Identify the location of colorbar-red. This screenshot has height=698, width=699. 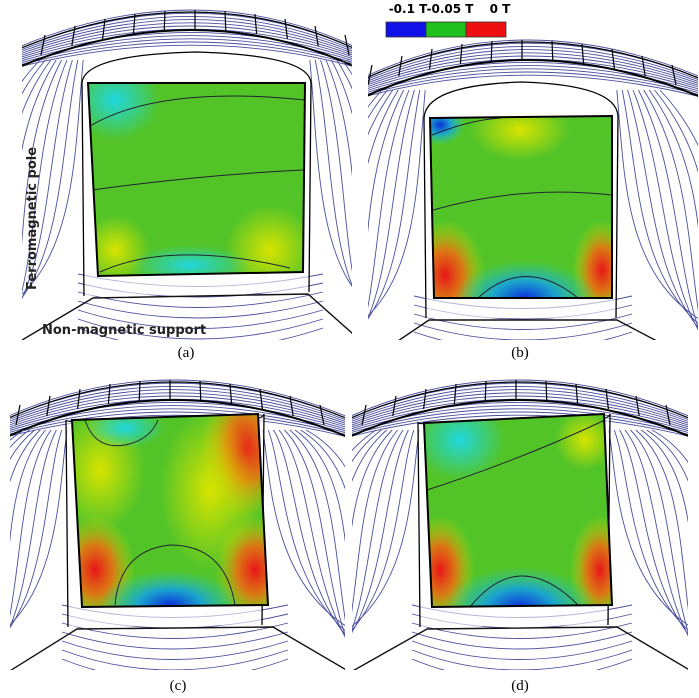
(486, 29).